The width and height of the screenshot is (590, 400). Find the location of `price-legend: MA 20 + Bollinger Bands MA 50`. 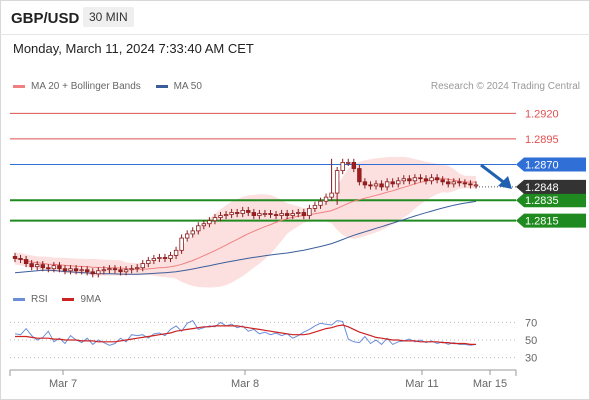

price-legend: MA 20 + Bollinger Bands MA 50 is located at coordinates (113, 86).